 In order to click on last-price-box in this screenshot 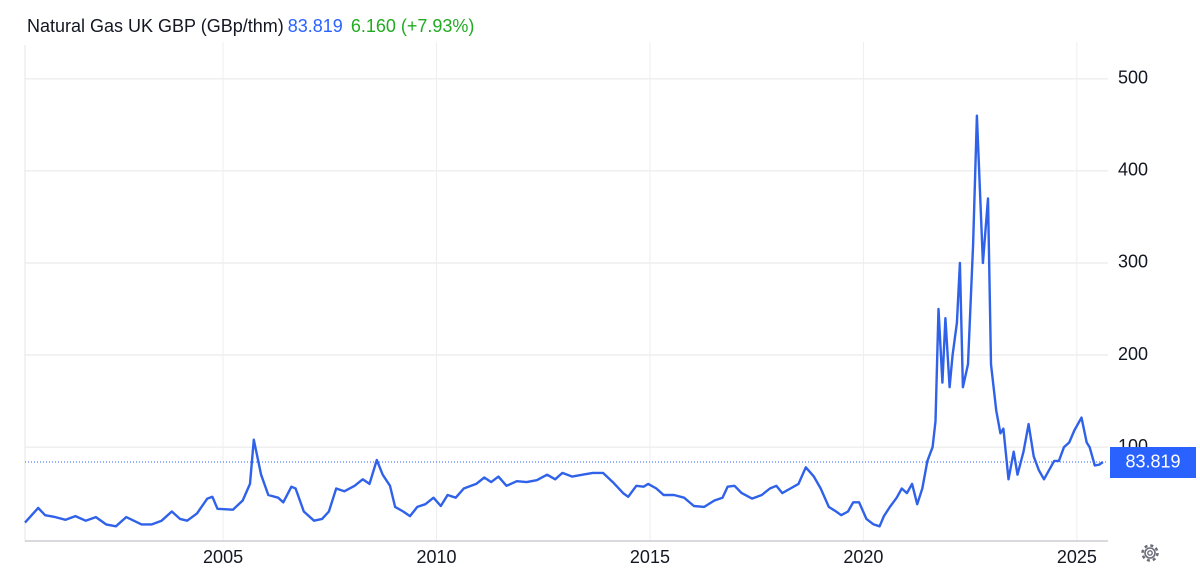, I will do `click(1153, 462)`.